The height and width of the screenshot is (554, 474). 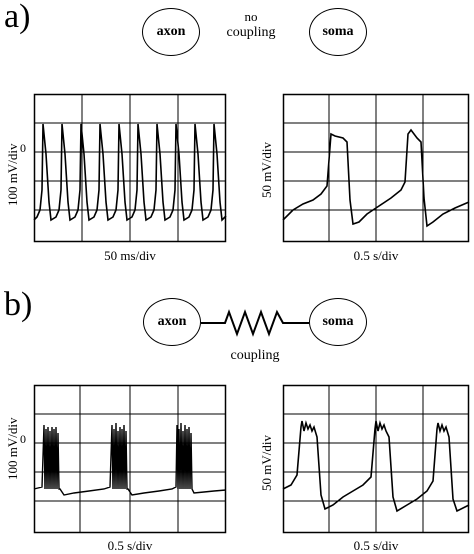 What do you see at coordinates (376, 466) in the screenshot?
I see `b-right-trace` at bounding box center [376, 466].